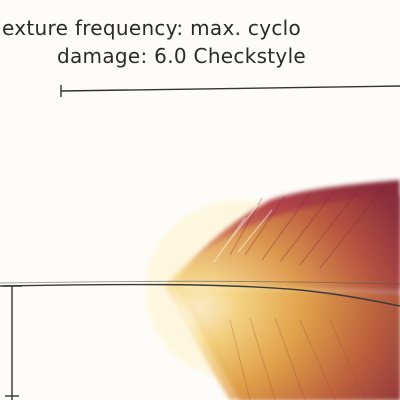 Image resolution: width=400 pixels, height=400 pixels. Describe the element at coordinates (152, 28) in the screenshot. I see `caption-line-1: exture frequency: max. cyclo` at that location.